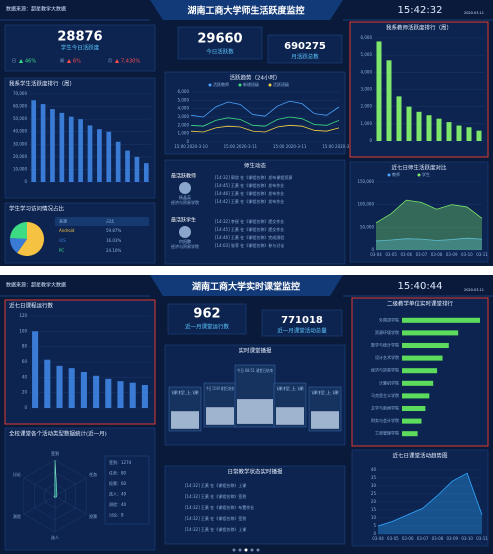 The image size is (493, 554). Describe the element at coordinates (36, 9) in the screenshot. I see `data-source: 数据来源：超星教学大数据` at that location.